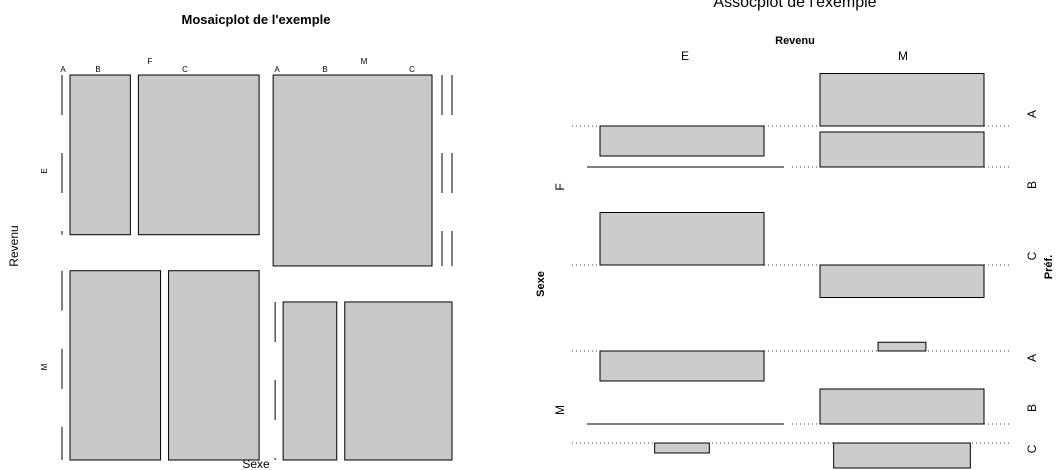 The height and width of the screenshot is (470, 1057). I want to click on assoc-bar-F-E-C, so click(682, 239).